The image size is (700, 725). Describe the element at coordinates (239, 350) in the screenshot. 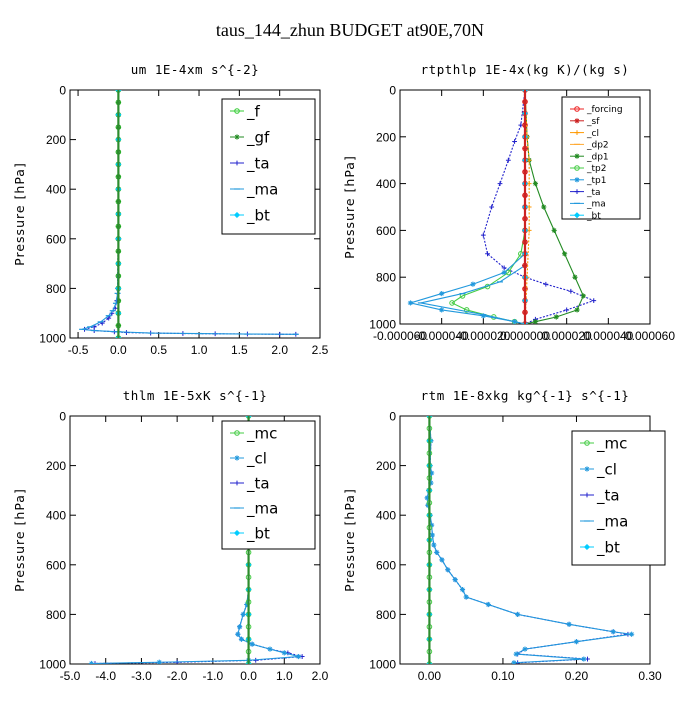

I see `x-tick-label: 1.5` at that location.